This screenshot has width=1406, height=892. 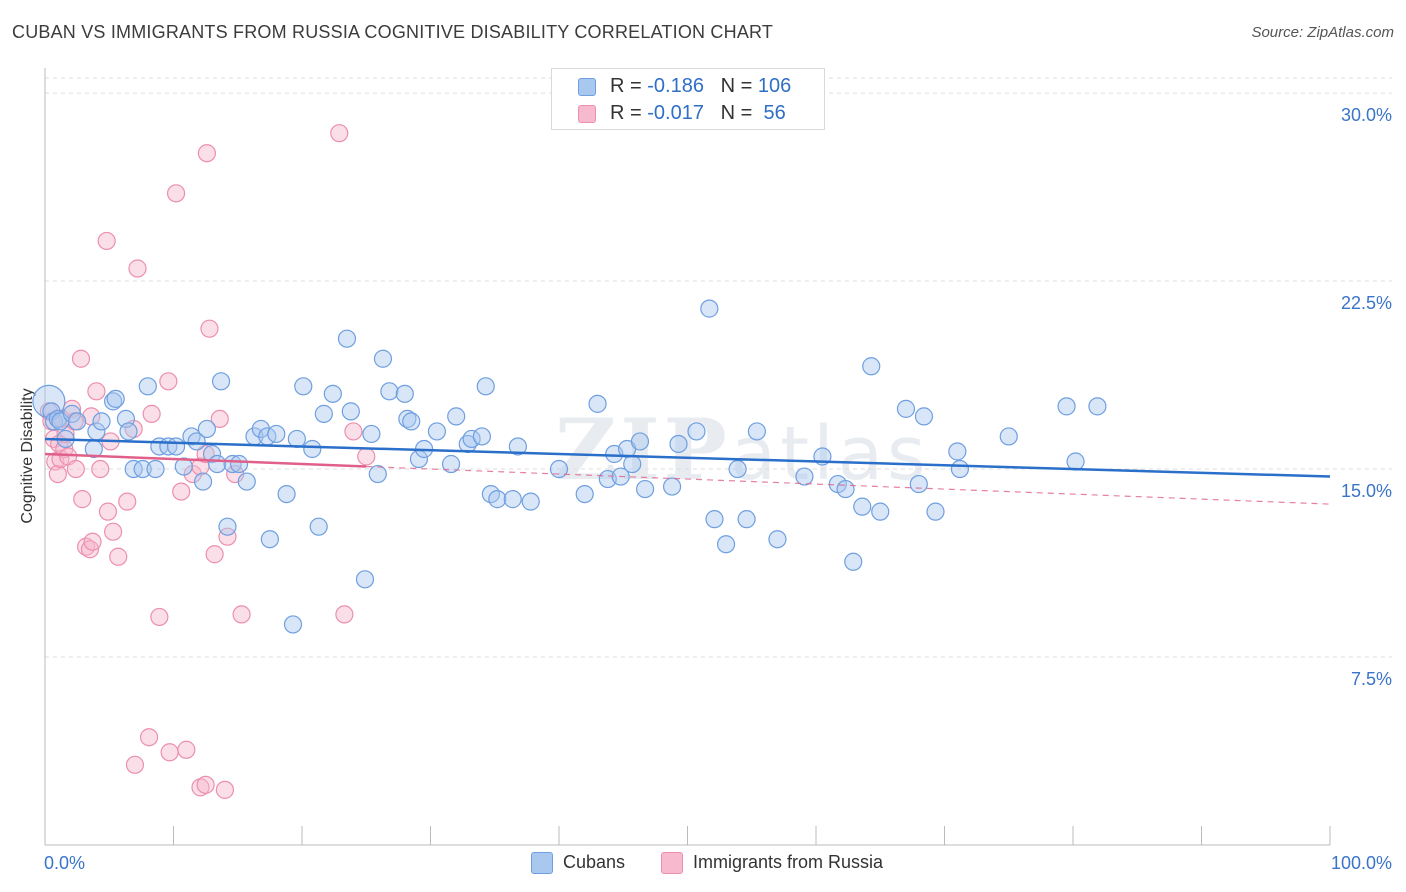 What do you see at coordinates (1322, 32) in the screenshot?
I see `source-label: Source: ZipAtlas.com` at bounding box center [1322, 32].